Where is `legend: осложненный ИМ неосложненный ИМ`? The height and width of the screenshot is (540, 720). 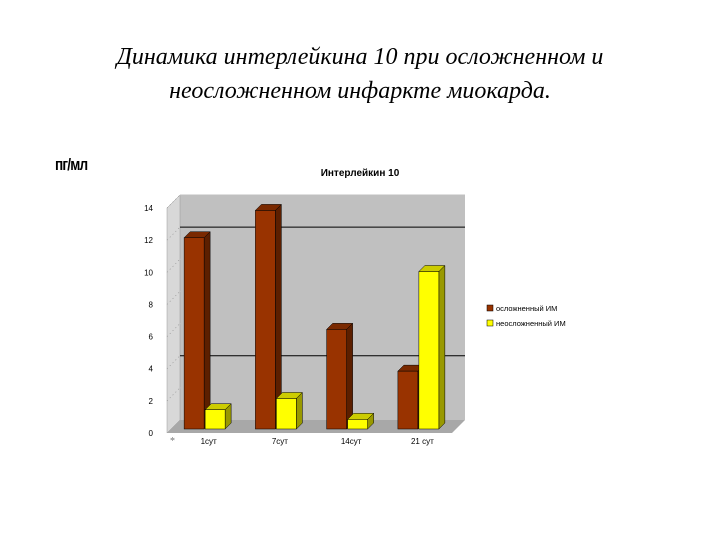
legend: осложненный ИМ неосложненный ИМ is located at coordinates (526, 316).